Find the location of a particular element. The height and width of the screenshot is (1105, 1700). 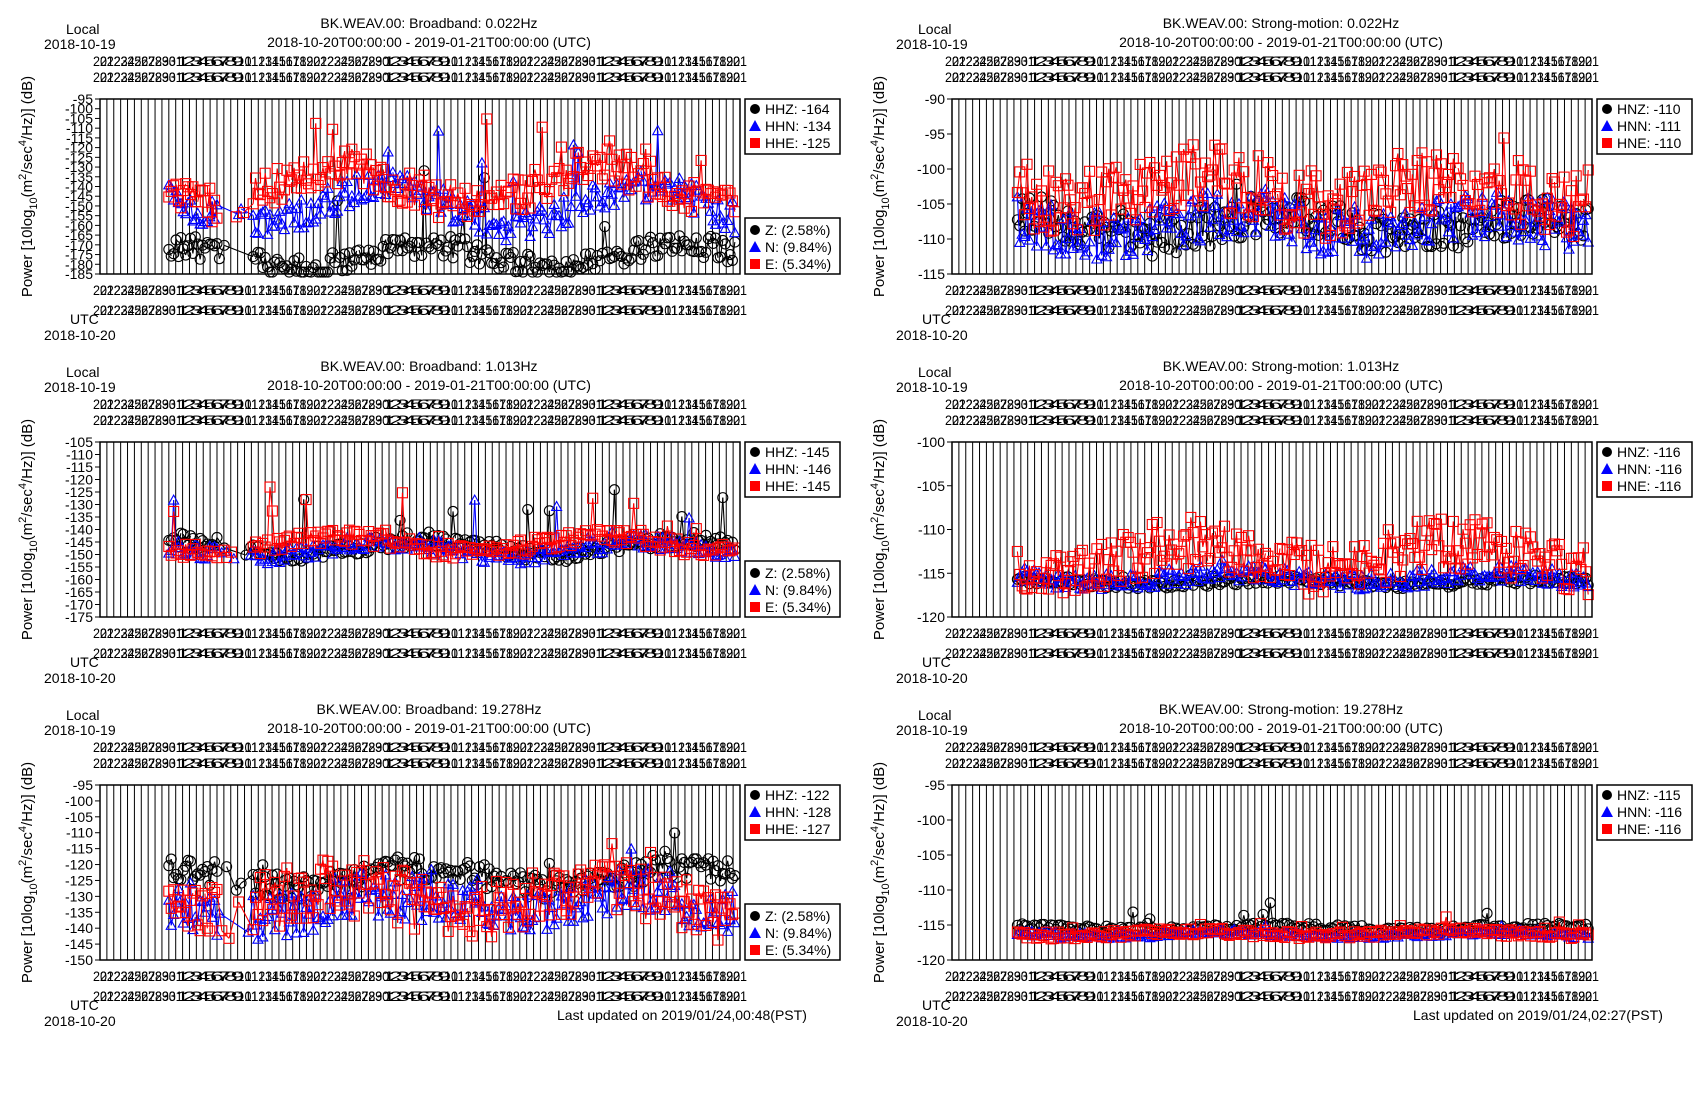

legend-label: HHZ: -145 is located at coordinates (797, 452).